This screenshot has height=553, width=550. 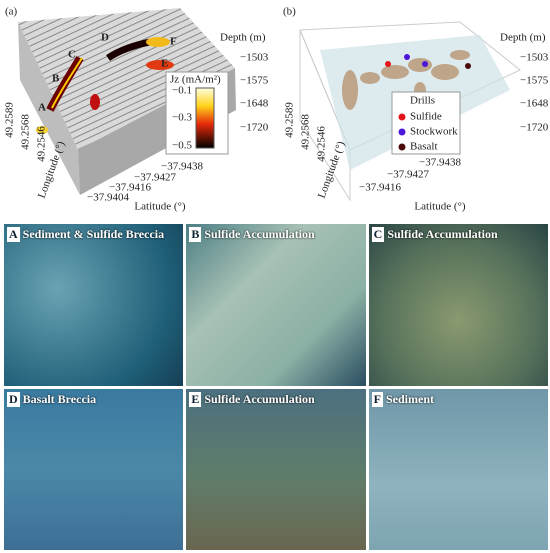 I want to click on site-label: B, so click(x=56, y=79).